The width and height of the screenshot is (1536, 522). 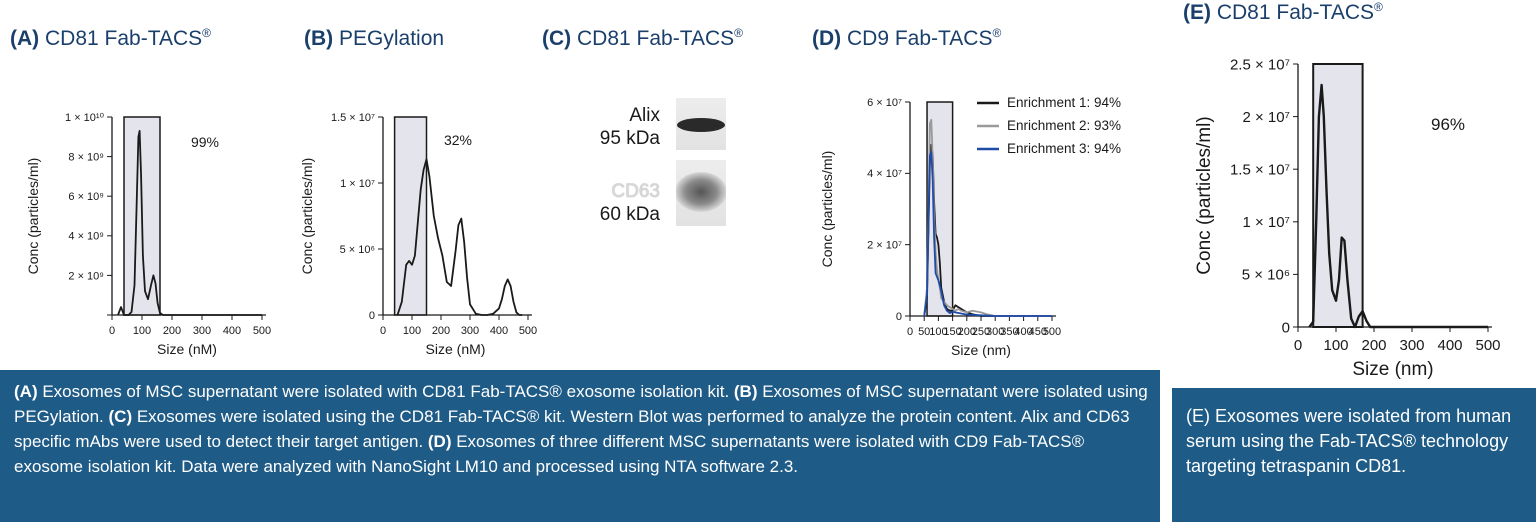 What do you see at coordinates (1448, 124) in the screenshot?
I see `percent-annotation: 96%` at bounding box center [1448, 124].